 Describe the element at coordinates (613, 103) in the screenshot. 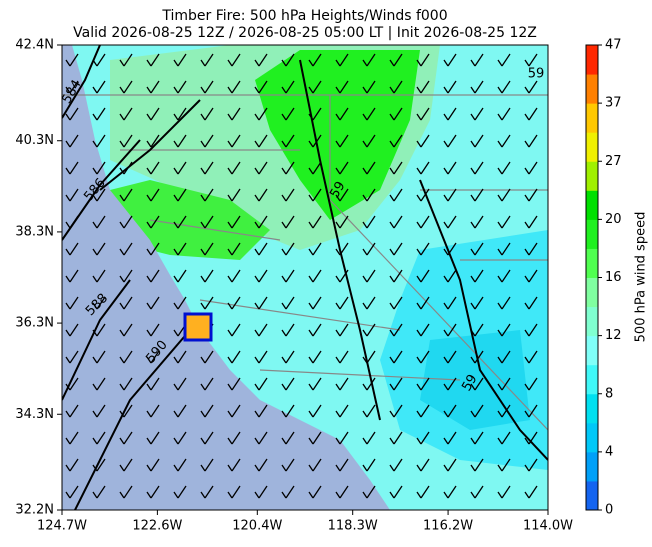

I see `colorbar-tick-label: 37` at that location.